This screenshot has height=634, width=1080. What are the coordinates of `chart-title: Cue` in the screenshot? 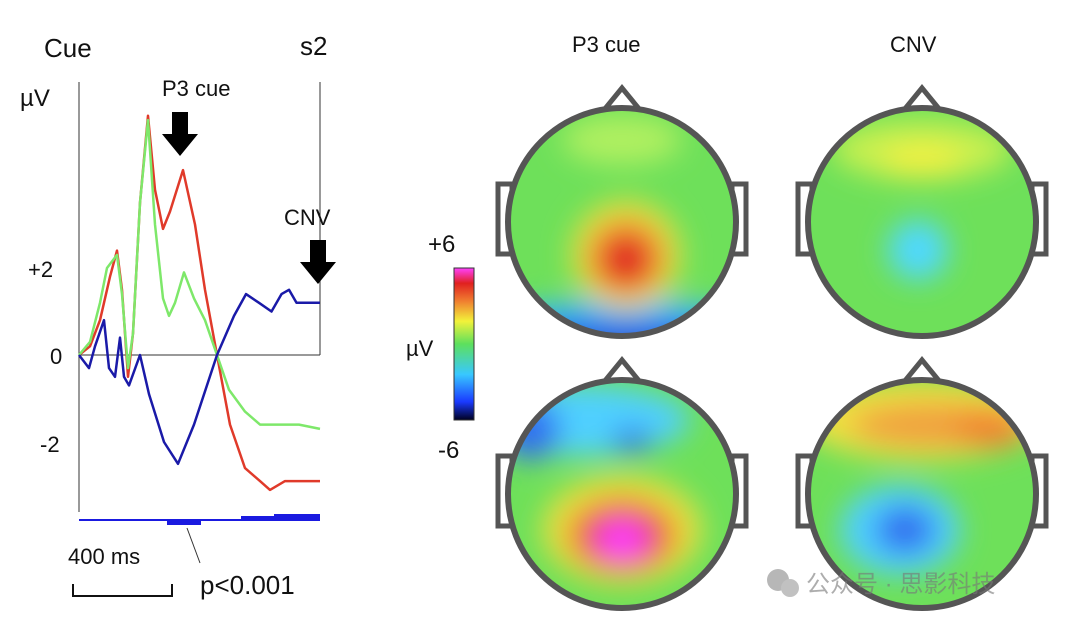 It's located at (68, 48).